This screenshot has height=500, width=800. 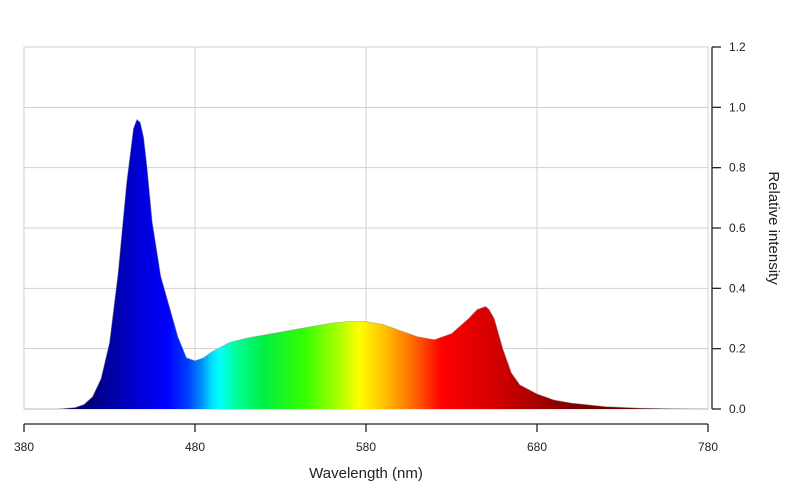 What do you see at coordinates (366, 447) in the screenshot?
I see `x-tick-label: 580` at bounding box center [366, 447].